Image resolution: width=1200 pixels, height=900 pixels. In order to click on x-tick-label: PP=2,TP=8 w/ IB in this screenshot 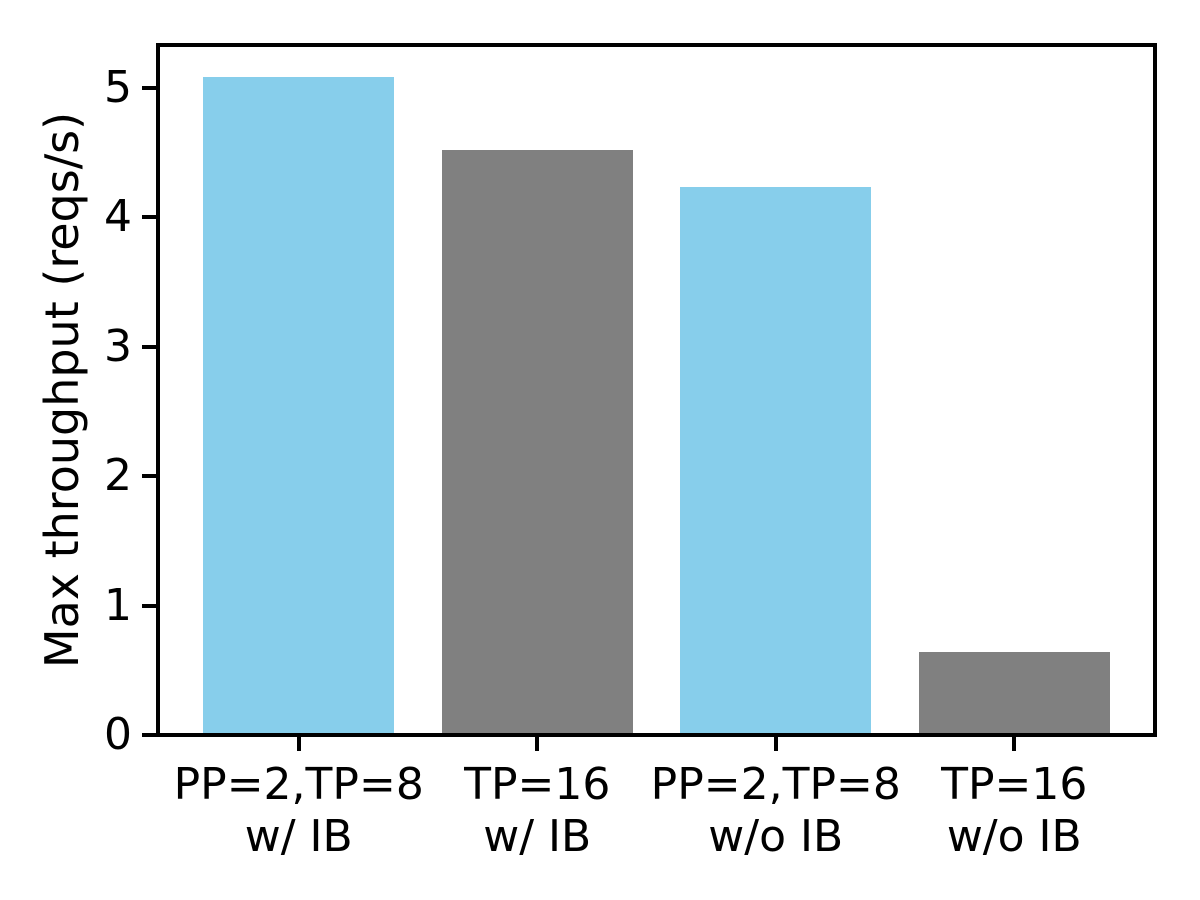, I will do `click(298, 810)`.